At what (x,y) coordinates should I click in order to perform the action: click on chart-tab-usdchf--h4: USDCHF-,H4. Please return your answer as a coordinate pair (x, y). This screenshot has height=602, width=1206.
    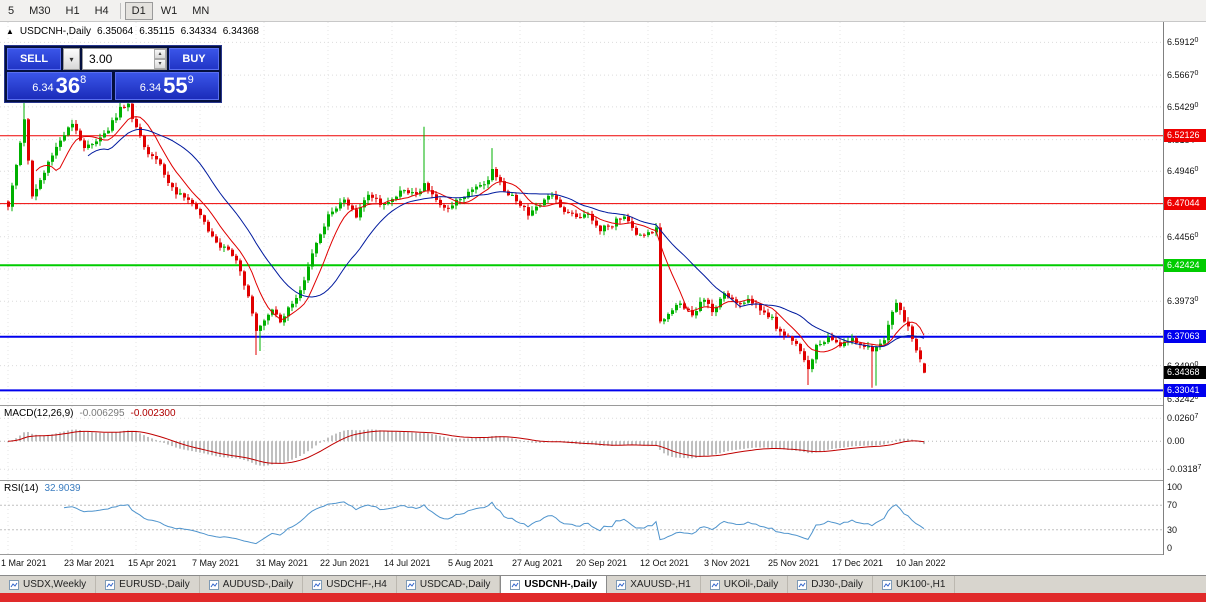
    Looking at the image, I should click on (350, 584).